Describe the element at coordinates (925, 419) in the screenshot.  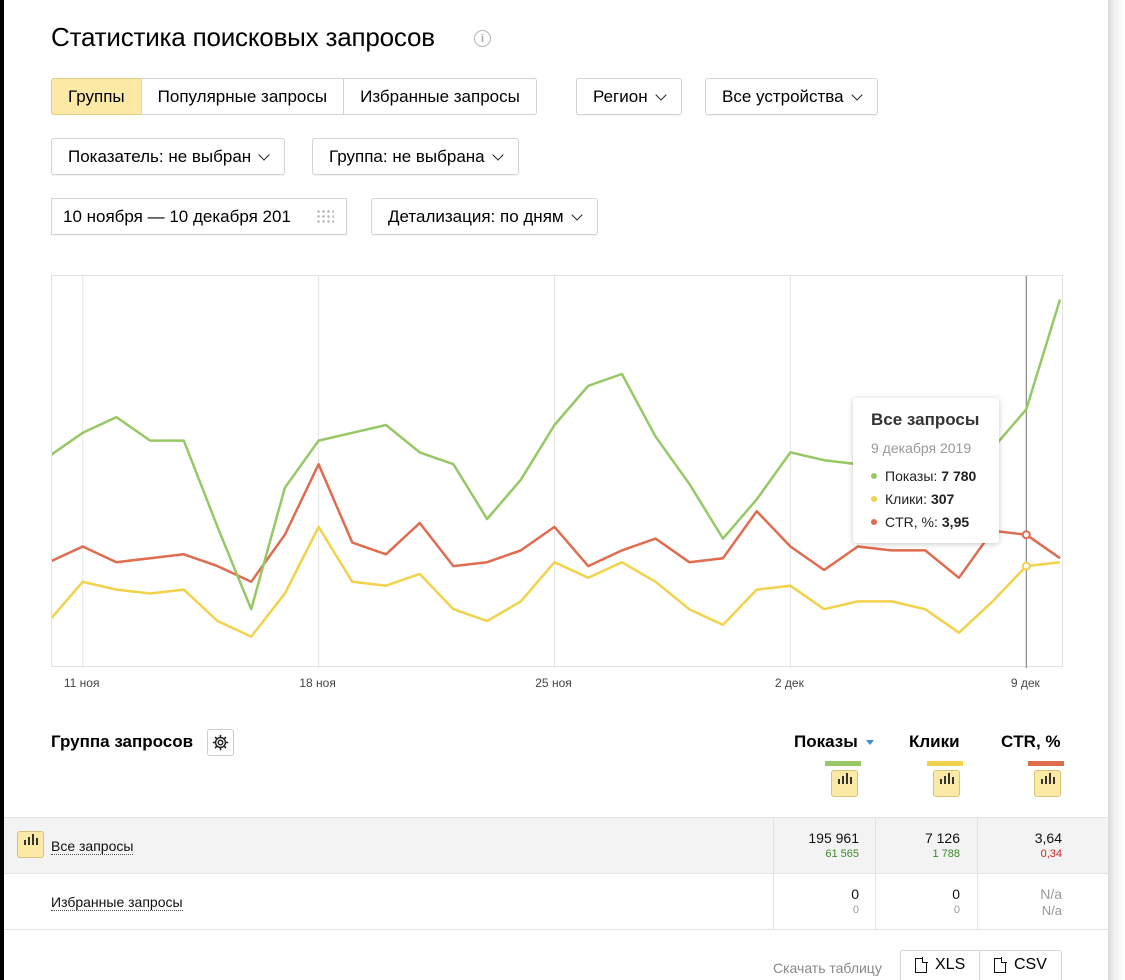
I see `tooltip-title: Все запросы` at that location.